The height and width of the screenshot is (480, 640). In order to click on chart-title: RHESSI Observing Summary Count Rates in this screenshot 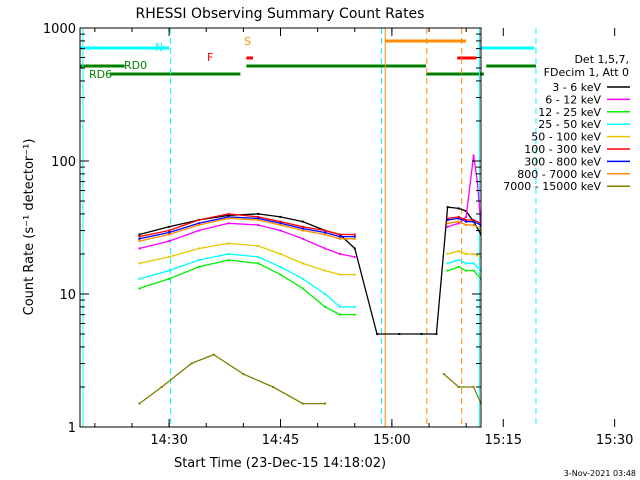, I will do `click(280, 14)`.